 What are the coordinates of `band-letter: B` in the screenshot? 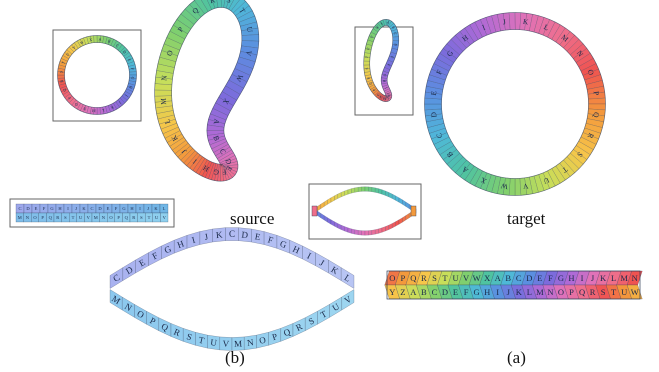 It's located at (508, 278).